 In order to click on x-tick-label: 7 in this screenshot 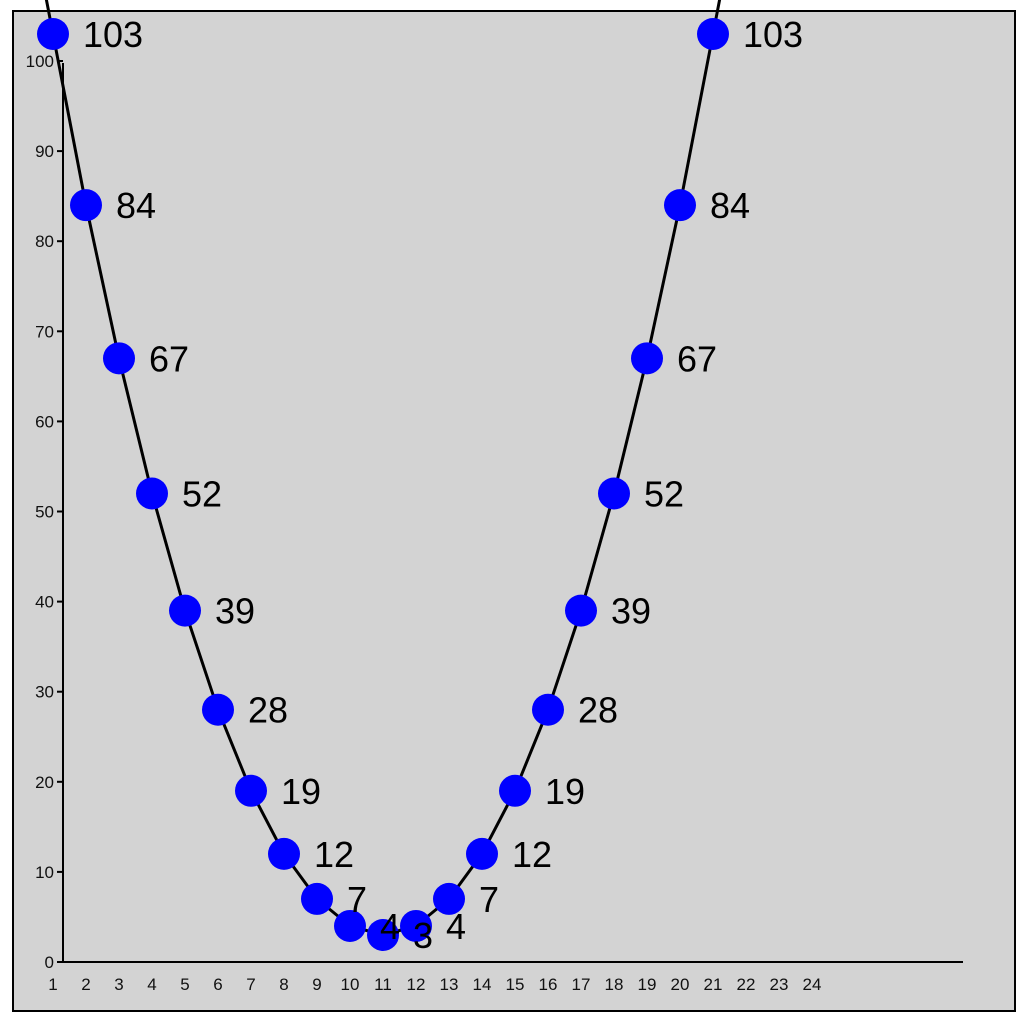, I will do `click(250, 984)`.